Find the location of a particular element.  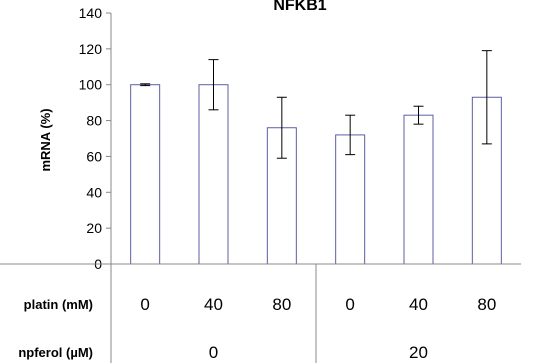

y-tick-label: 60 is located at coordinates (94, 156).